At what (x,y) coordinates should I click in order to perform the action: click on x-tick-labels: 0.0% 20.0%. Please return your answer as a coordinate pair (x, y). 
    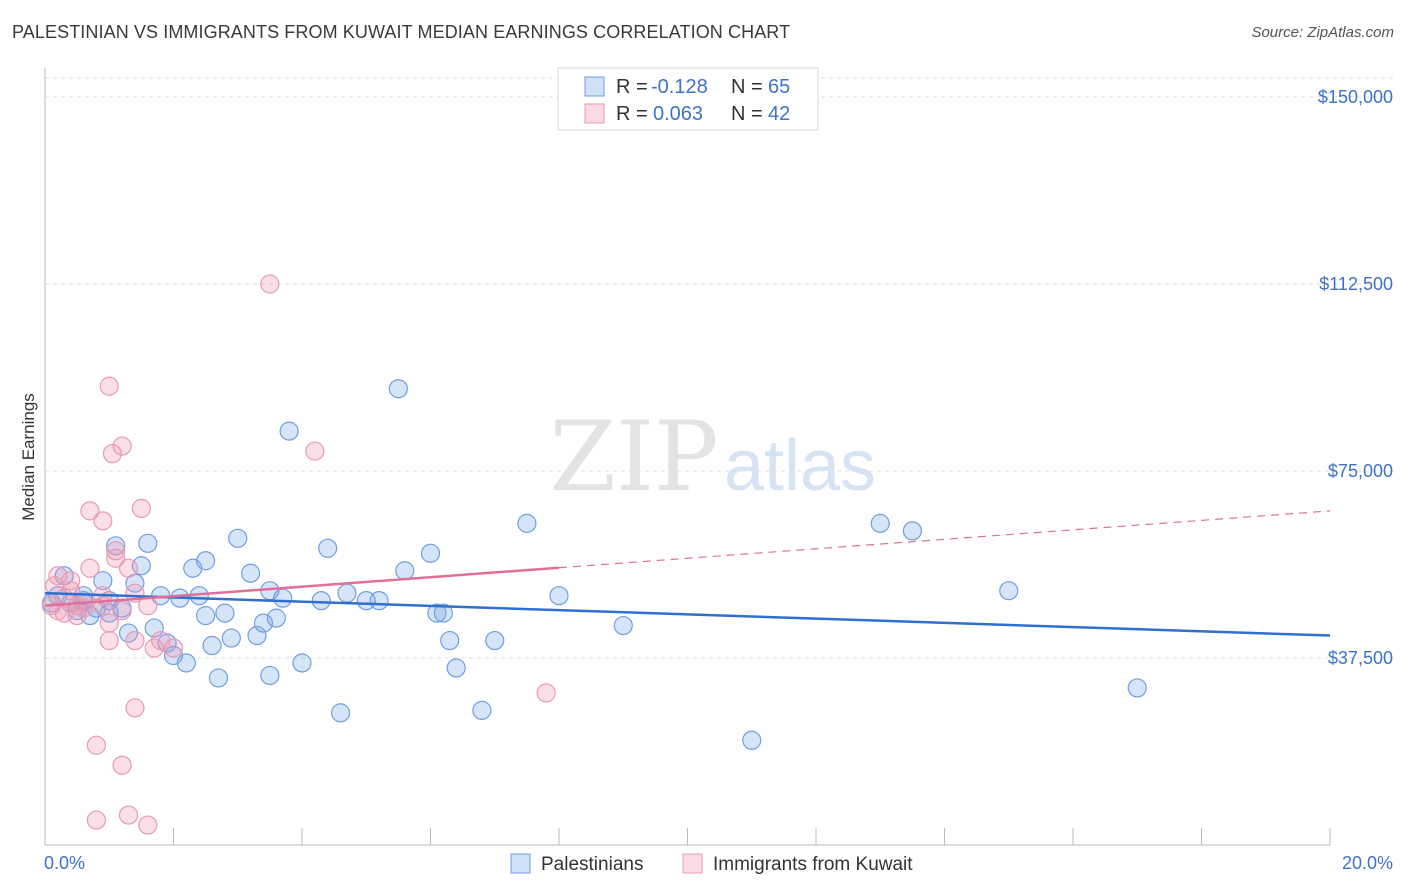
    Looking at the image, I should click on (718, 863).